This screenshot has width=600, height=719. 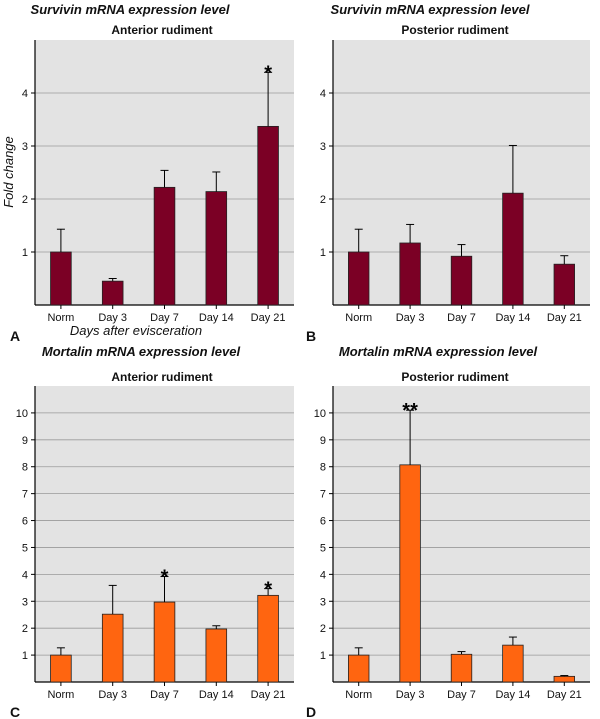 What do you see at coordinates (454, 30) in the screenshot?
I see `panel-b-subtitle: Posterior rudiment` at bounding box center [454, 30].